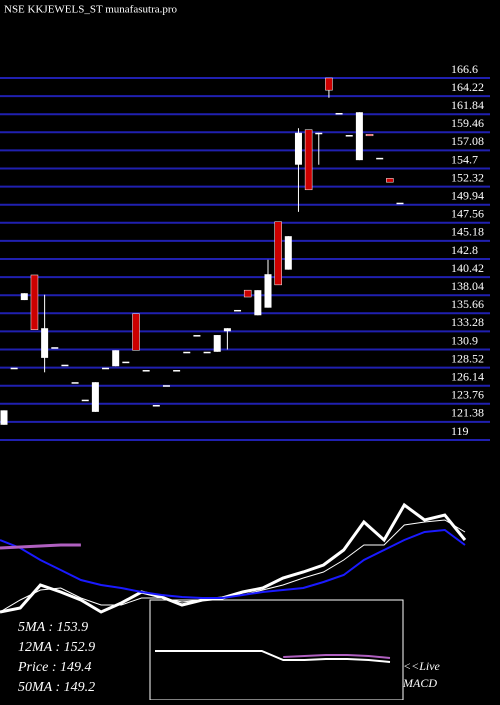 This screenshot has height=705, width=500. I want to click on legend-entry: Price : 149.4, so click(54, 667).